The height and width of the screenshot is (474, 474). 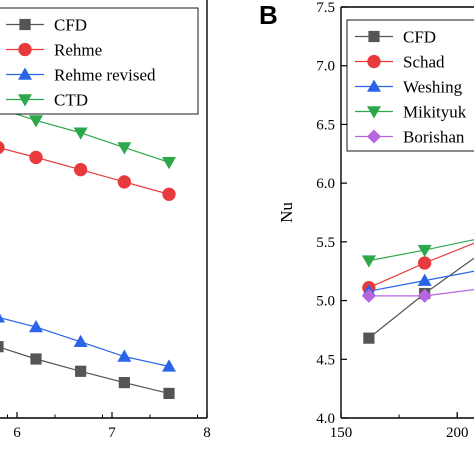 I want to click on panel-a-x-tick-label: 7, so click(x=112, y=433).